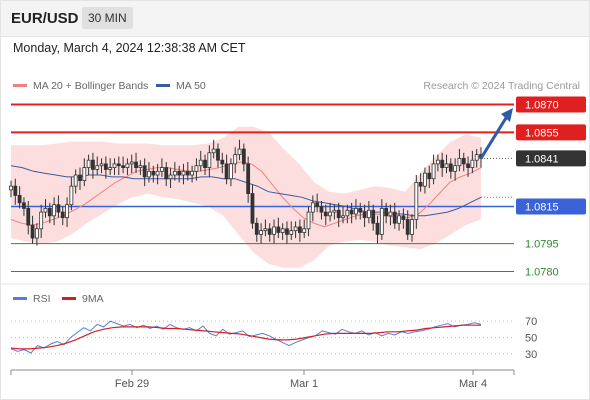 This screenshot has height=400, width=590. Describe the element at coordinates (83, 299) in the screenshot. I see `legend-ma9: 9MA` at that location.